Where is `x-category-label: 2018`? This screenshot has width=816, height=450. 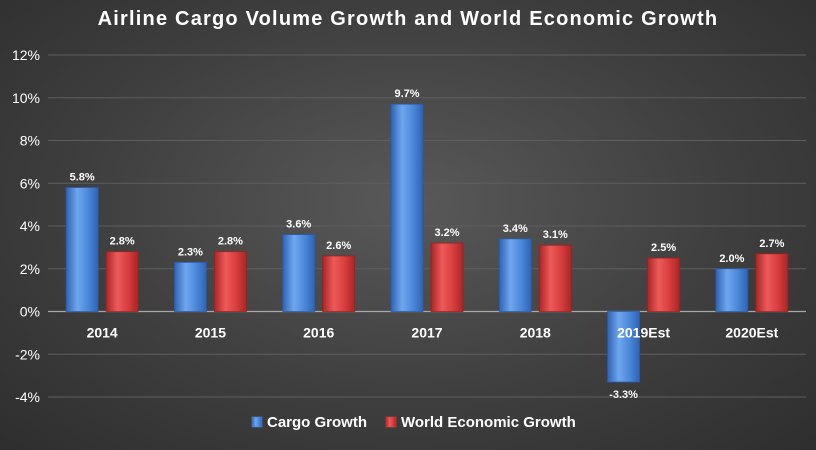 x-category-label: 2018 is located at coordinates (535, 333).